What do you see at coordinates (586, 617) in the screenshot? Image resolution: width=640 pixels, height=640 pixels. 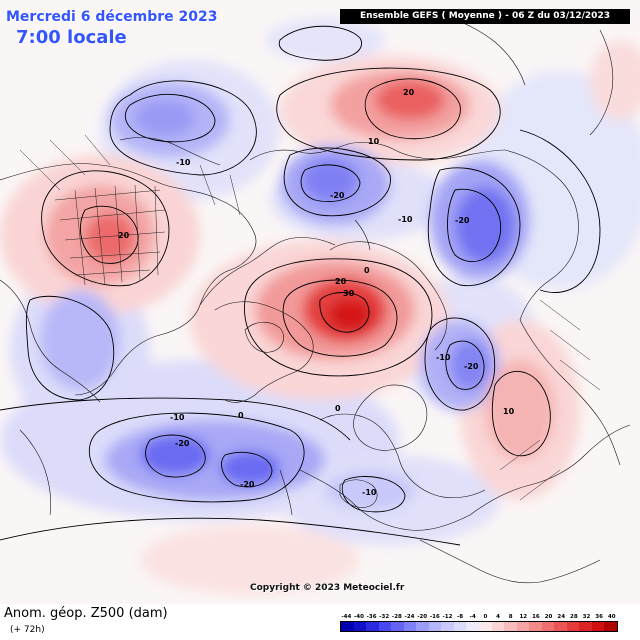 I see `scale-tick-label: 32` at bounding box center [586, 617].